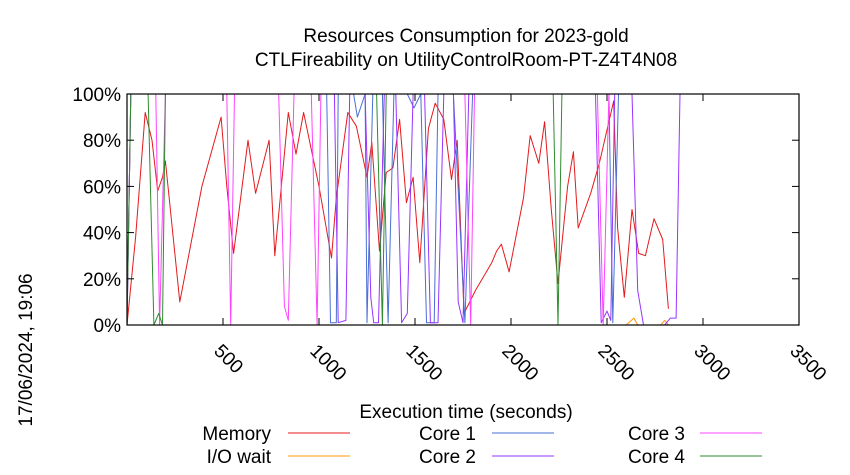 Image resolution: width=850 pixels, height=475 pixels. I want to click on legend-label: Memory, so click(236, 434).